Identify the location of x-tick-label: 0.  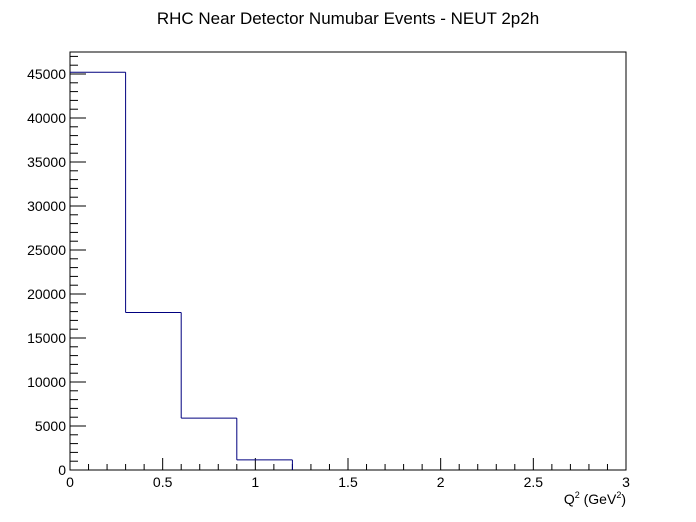
(70, 482).